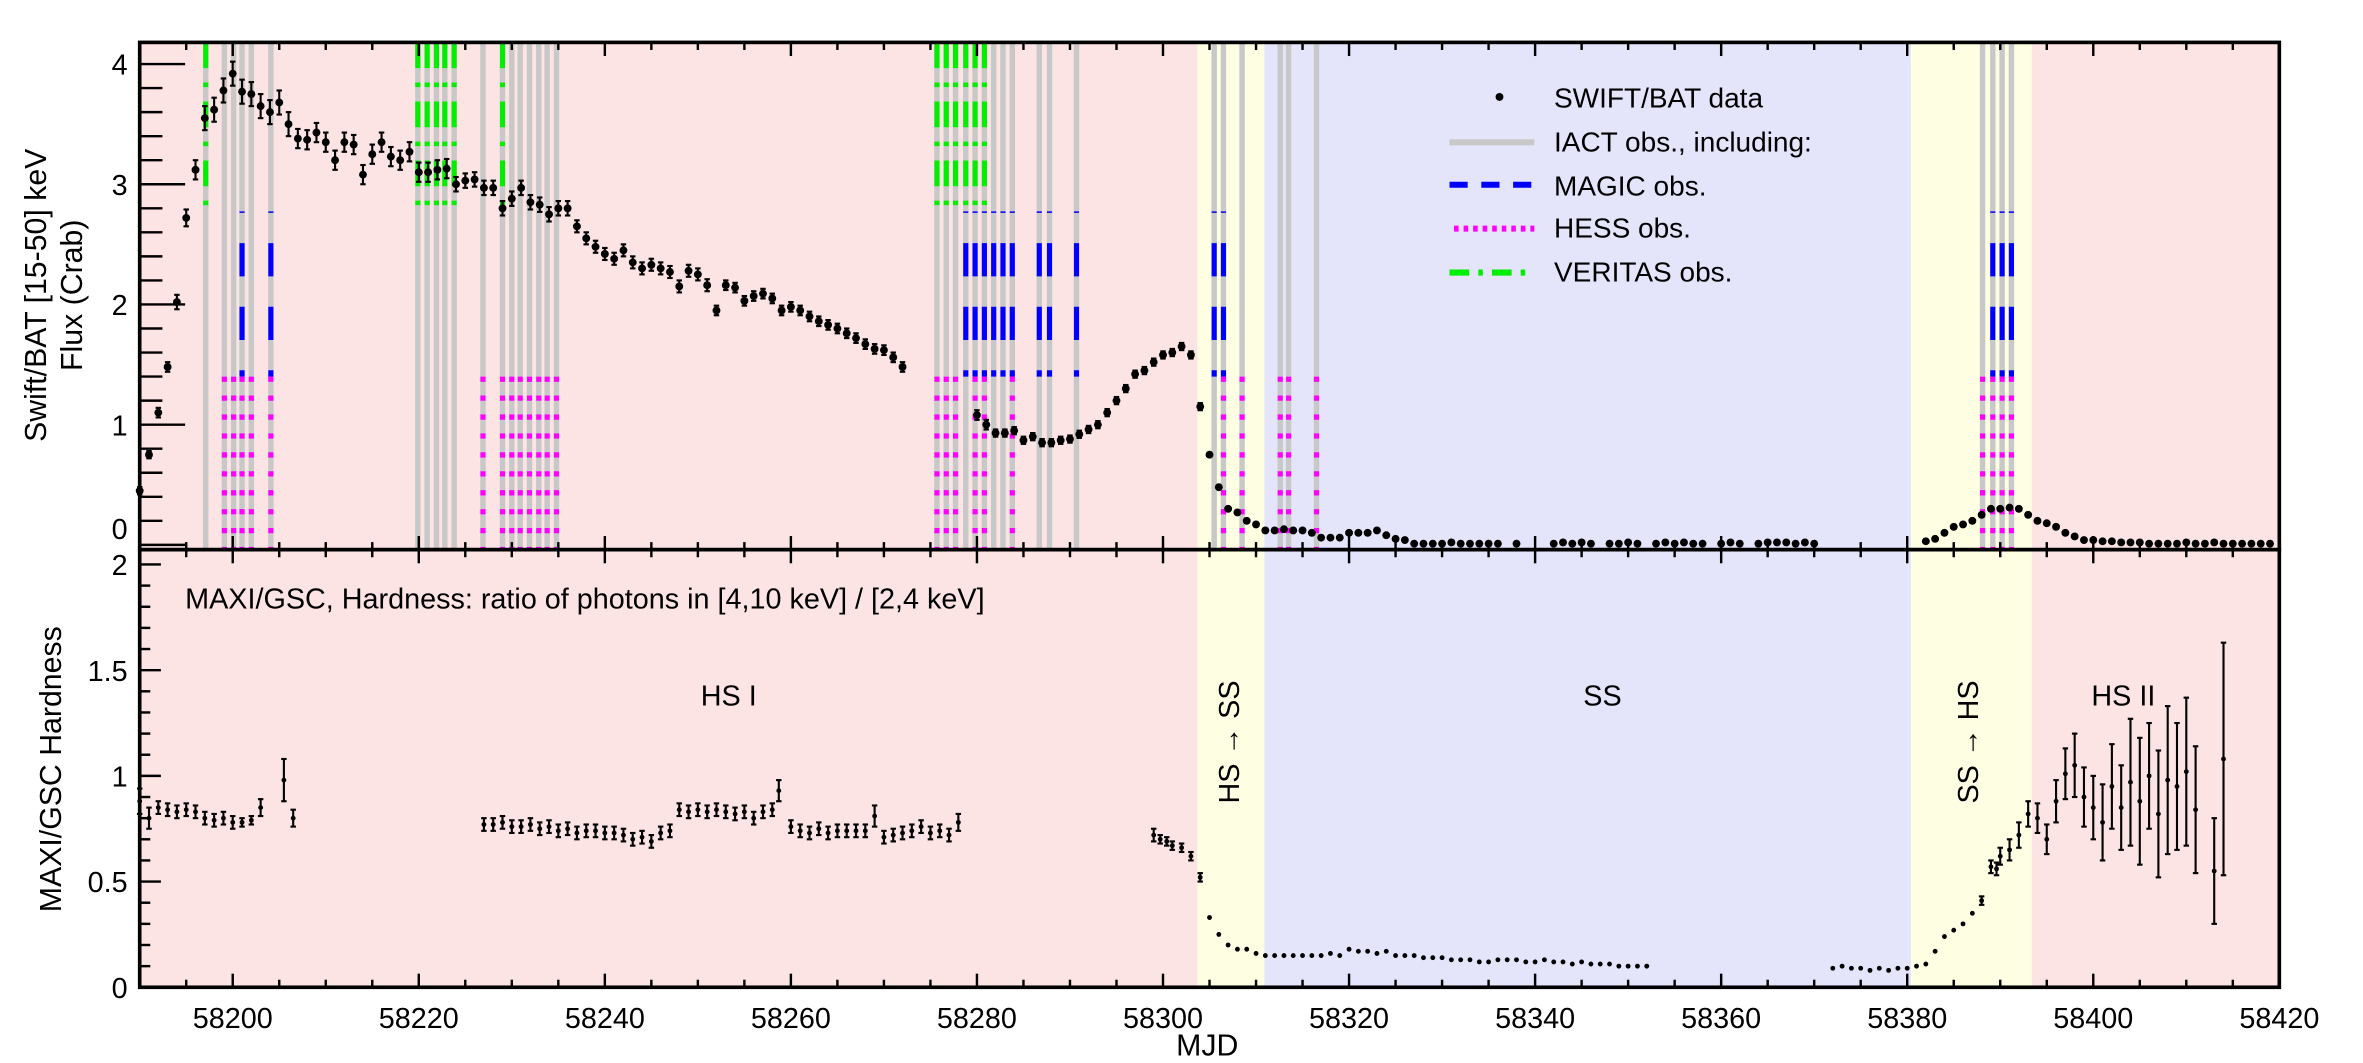 This screenshot has height=1063, width=2363. Describe the element at coordinates (120, 186) in the screenshot. I see `top-y-tick-label: 3` at that location.